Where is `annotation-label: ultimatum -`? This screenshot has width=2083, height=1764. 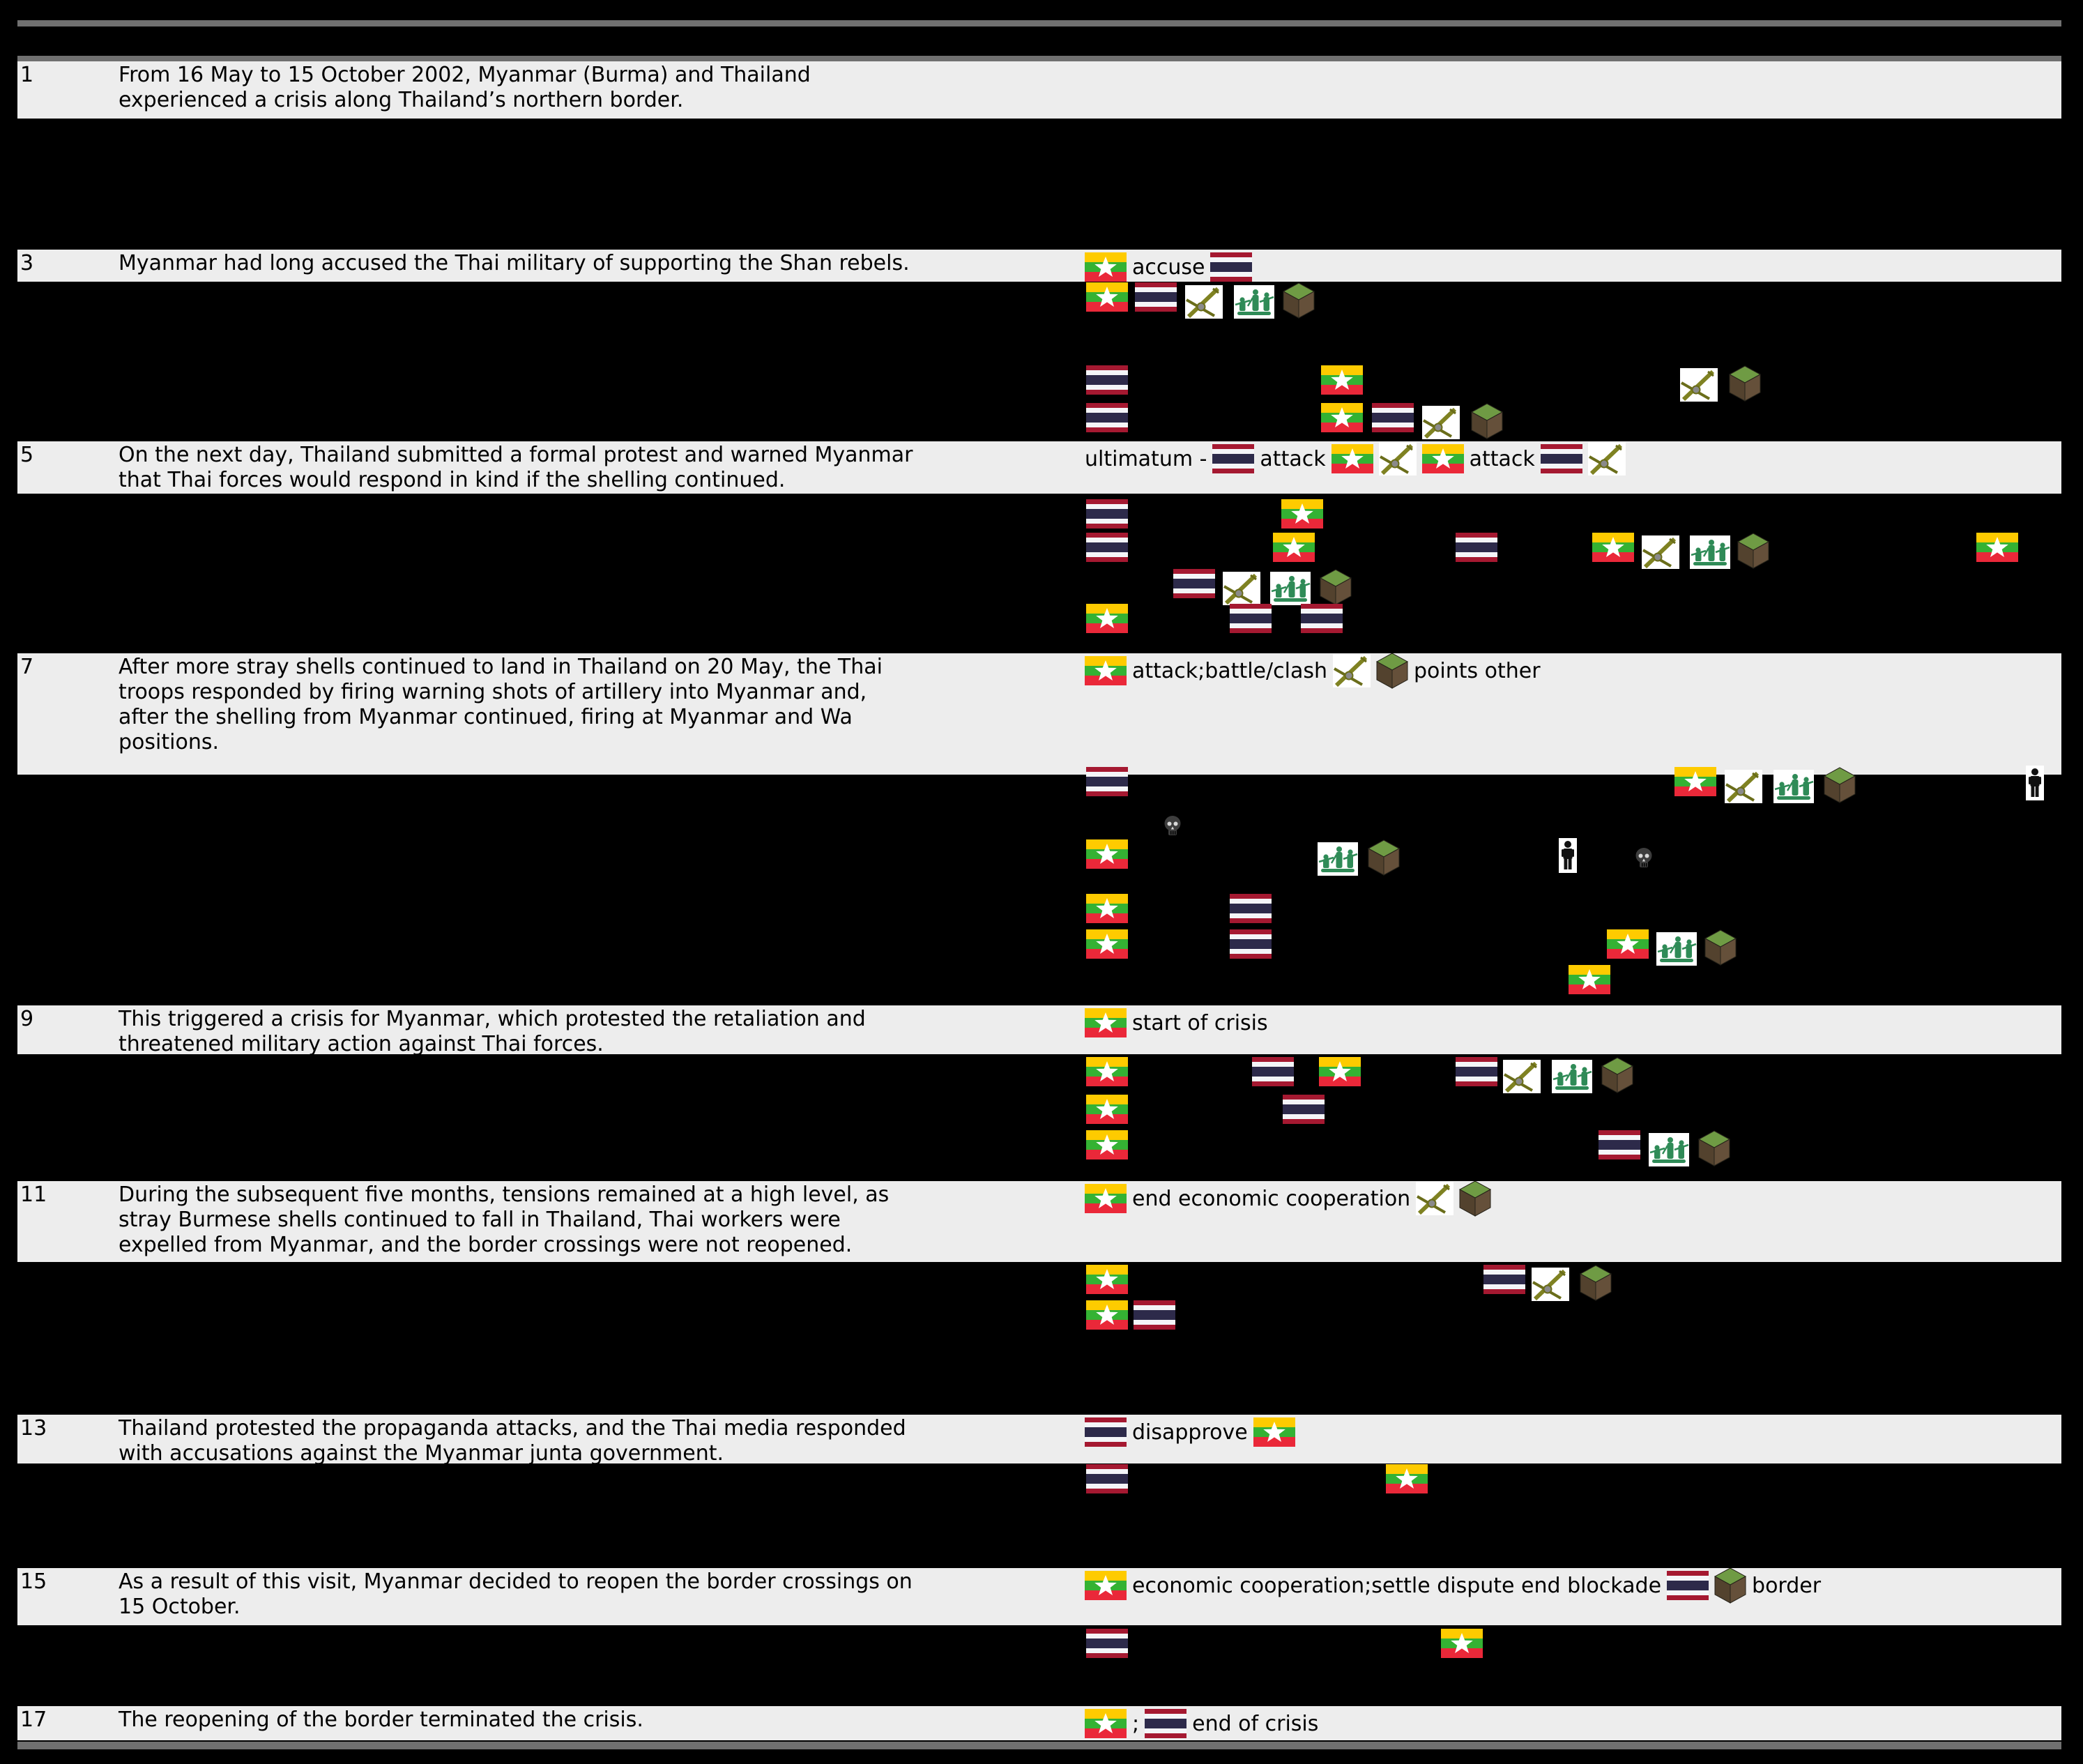
annotation-label: ultimatum - is located at coordinates (1146, 458).